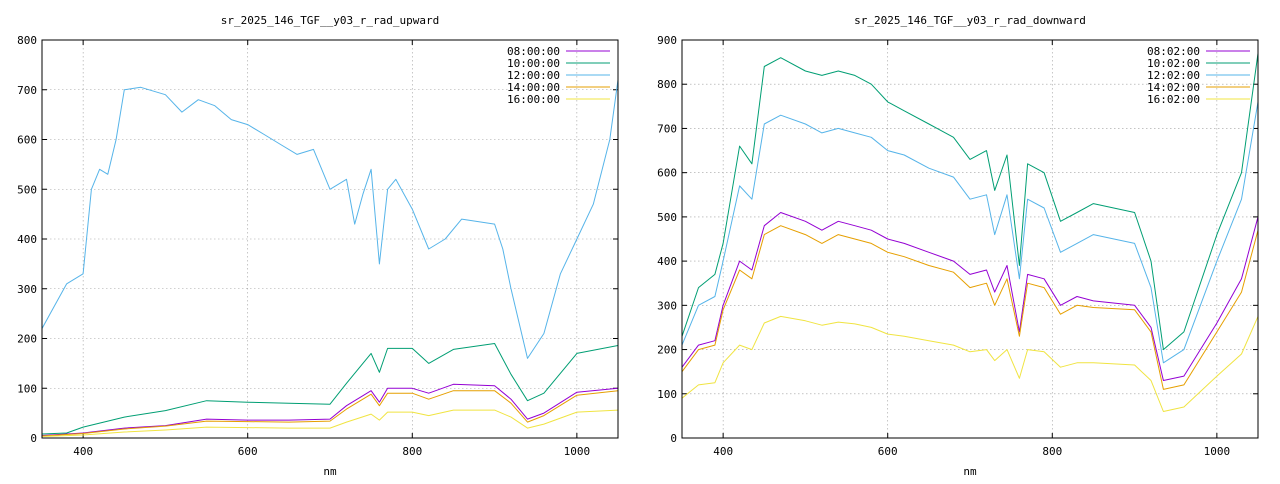 The height and width of the screenshot is (484, 1280). I want to click on legend-label: 10:02:00, so click(1173, 63).